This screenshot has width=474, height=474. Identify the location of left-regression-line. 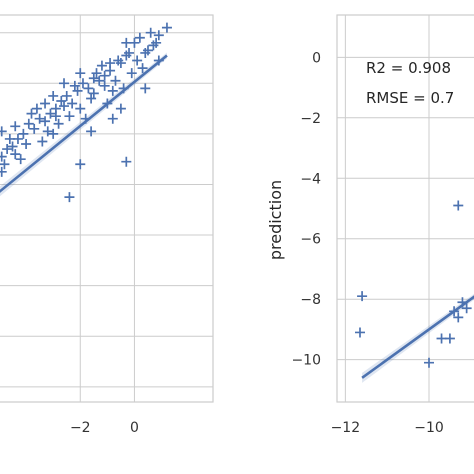
(84, 123).